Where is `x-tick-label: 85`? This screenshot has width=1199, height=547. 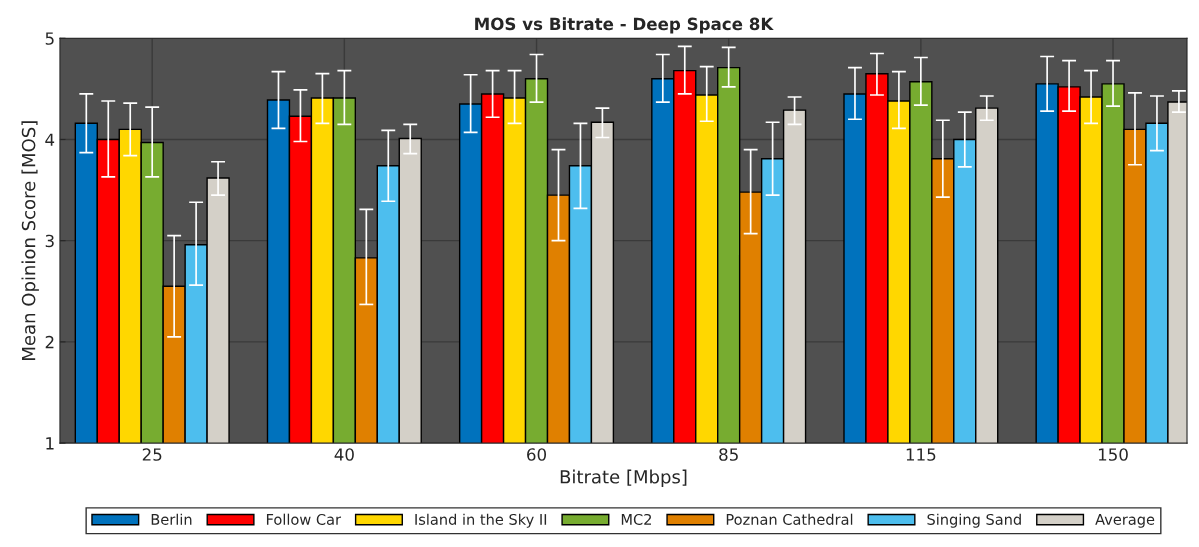
x-tick-label: 85 is located at coordinates (728, 454).